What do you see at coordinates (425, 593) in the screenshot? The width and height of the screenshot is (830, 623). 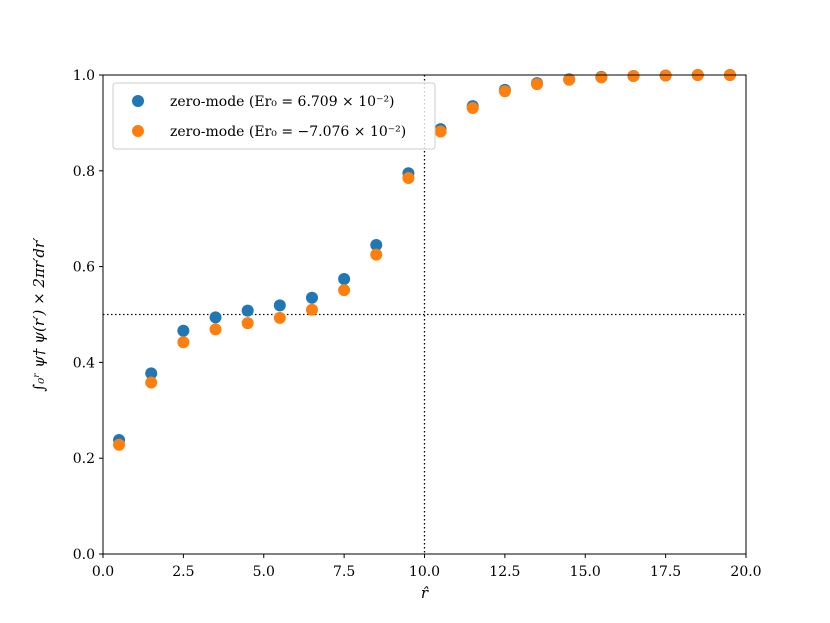 I see `x-axis-label: r̂` at bounding box center [425, 593].